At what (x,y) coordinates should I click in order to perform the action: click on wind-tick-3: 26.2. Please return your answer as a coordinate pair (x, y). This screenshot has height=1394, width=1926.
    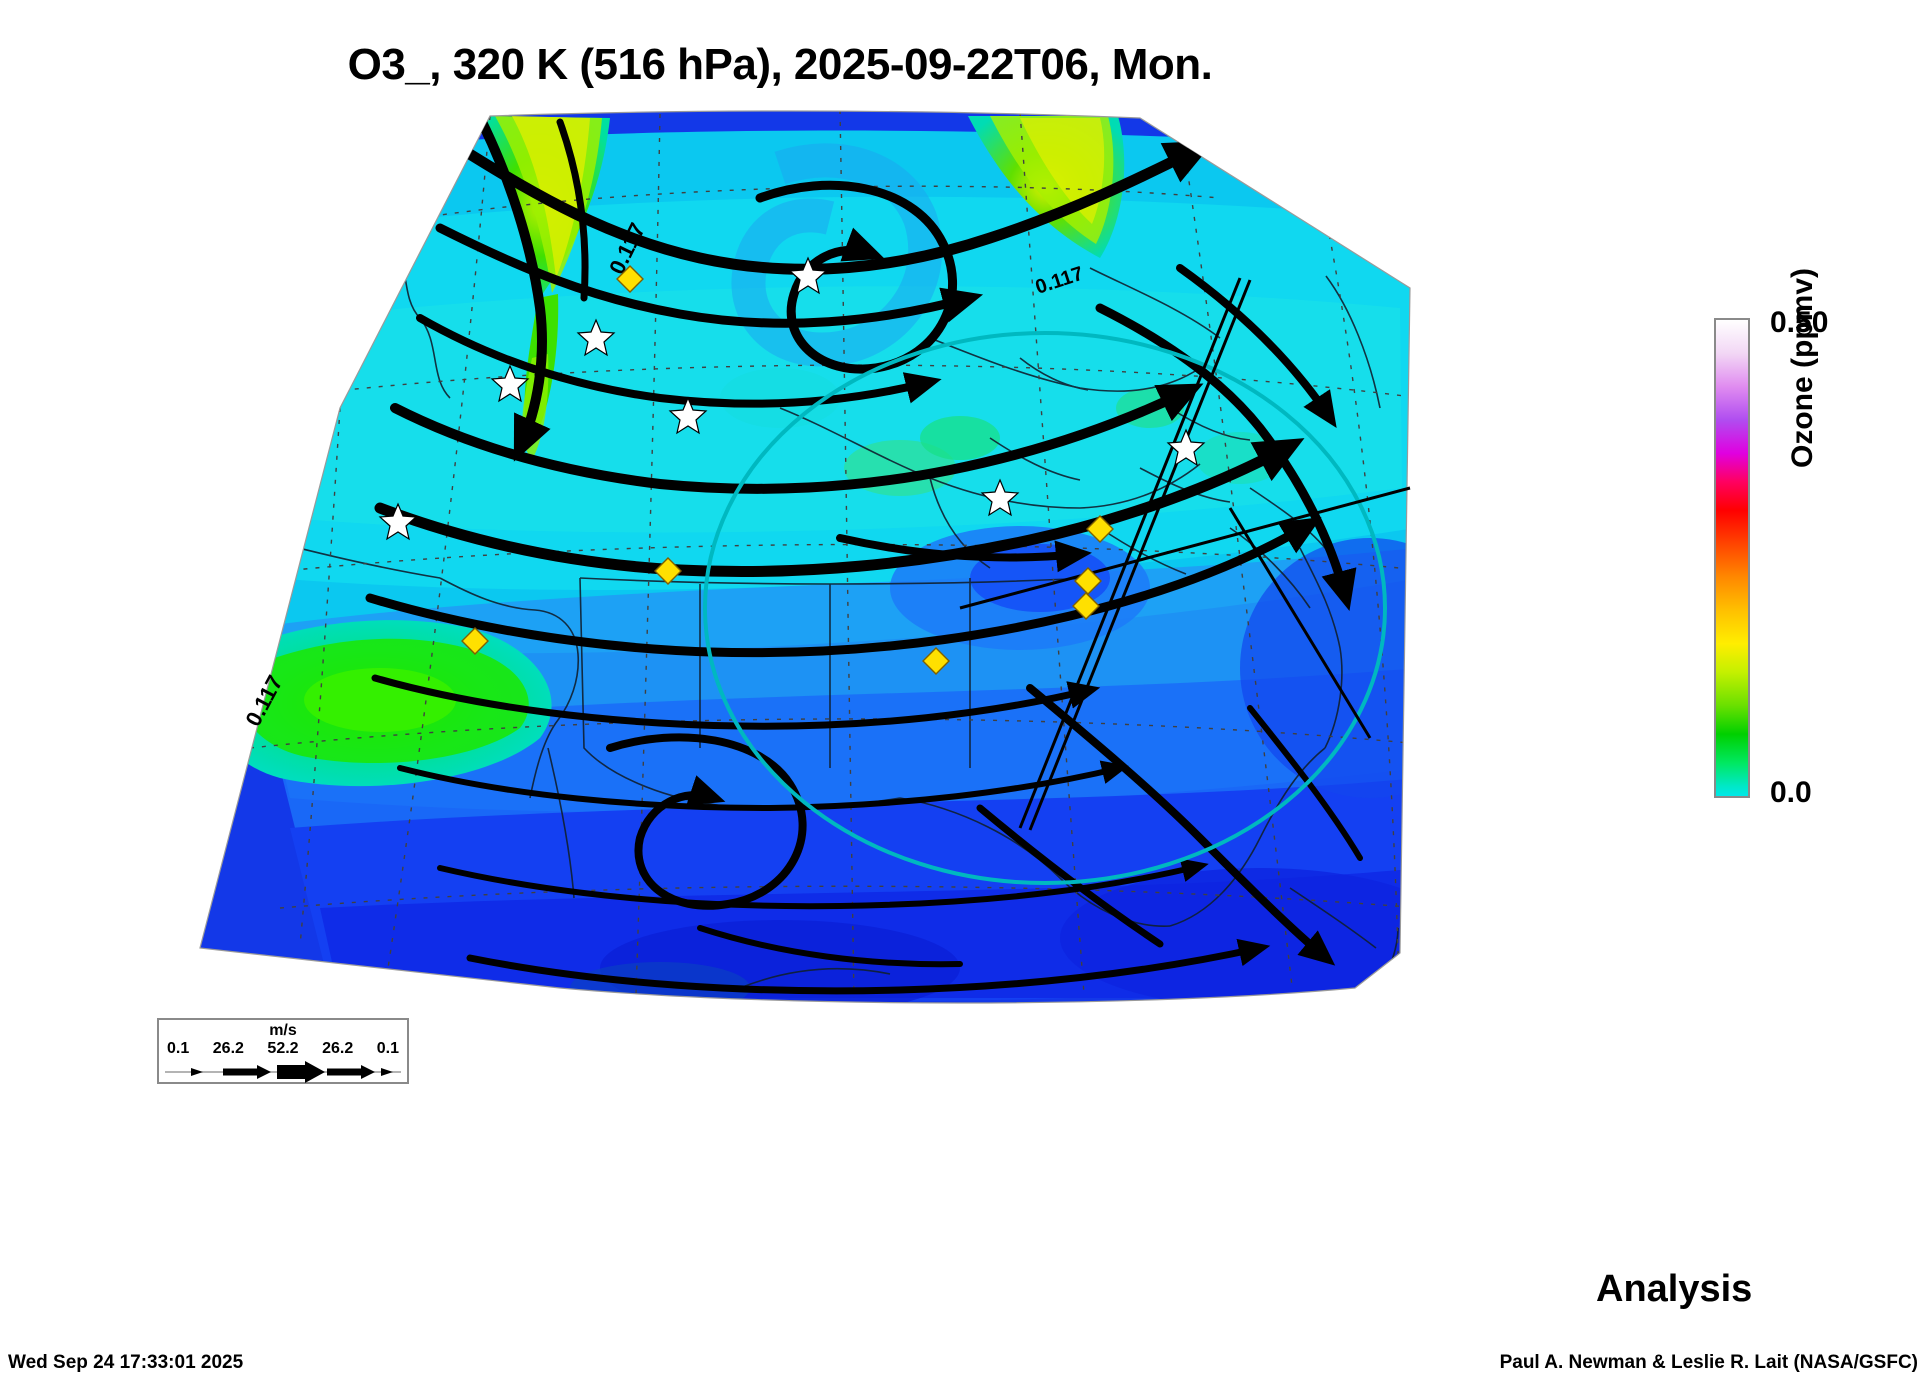
    Looking at the image, I should click on (338, 1048).